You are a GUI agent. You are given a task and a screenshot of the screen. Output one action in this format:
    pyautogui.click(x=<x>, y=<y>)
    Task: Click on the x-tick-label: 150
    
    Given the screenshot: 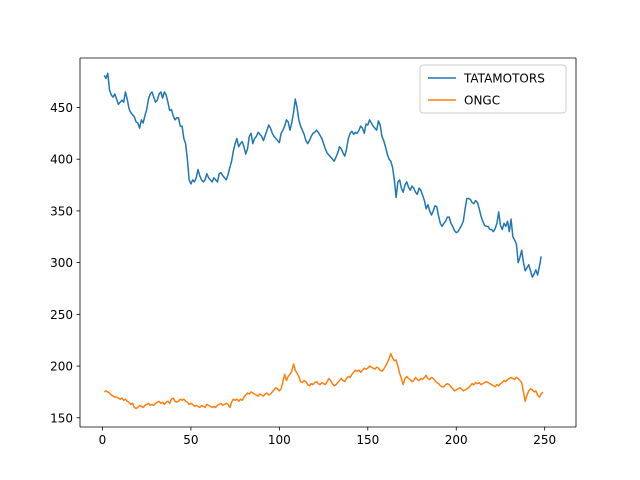 What is the action you would take?
    pyautogui.click(x=367, y=440)
    